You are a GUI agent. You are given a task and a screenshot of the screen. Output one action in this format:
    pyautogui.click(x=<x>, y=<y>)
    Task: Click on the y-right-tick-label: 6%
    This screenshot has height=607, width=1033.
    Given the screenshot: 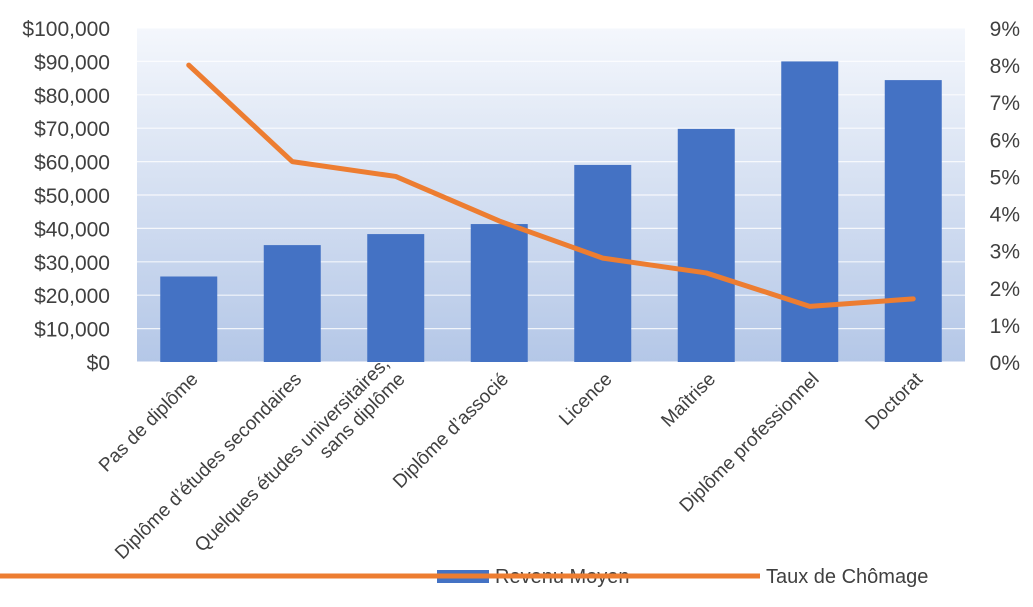 What is the action you would take?
    pyautogui.click(x=1005, y=140)
    